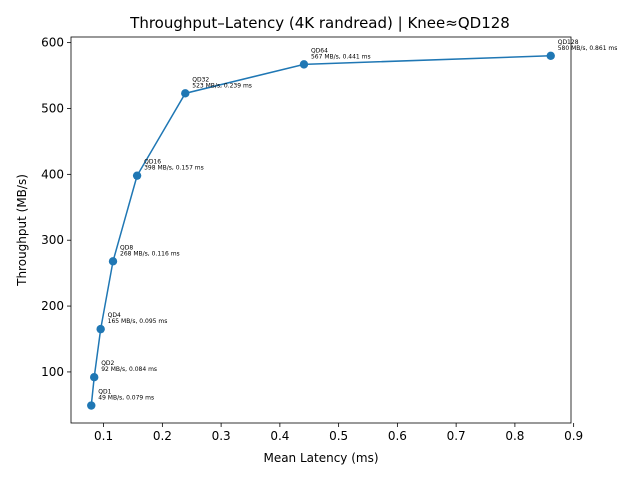  I want to click on data-label-value: 398 MB/s, 0.157 ms, so click(174, 168).